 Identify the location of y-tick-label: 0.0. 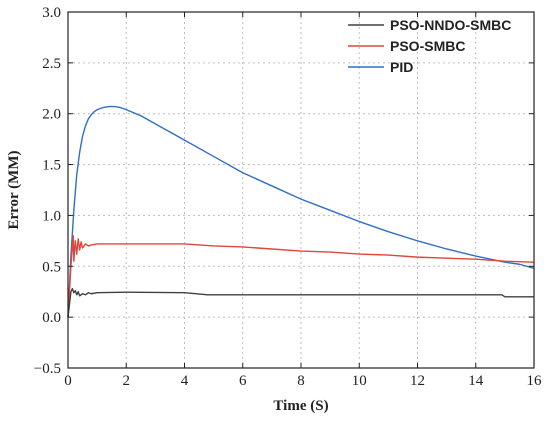
(51, 318).